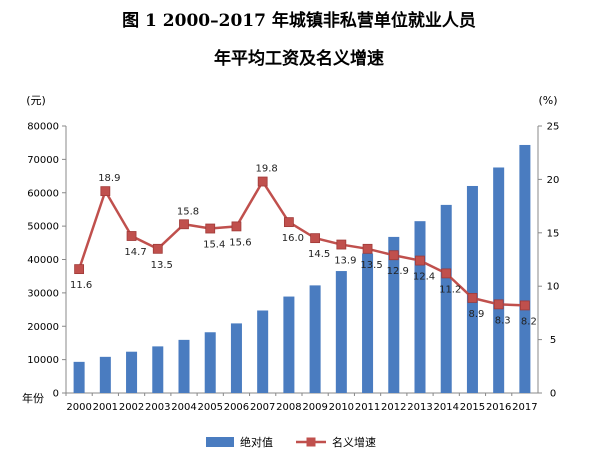  I want to click on chart-title-line2: 年平均工资及名义增速, so click(299, 59).